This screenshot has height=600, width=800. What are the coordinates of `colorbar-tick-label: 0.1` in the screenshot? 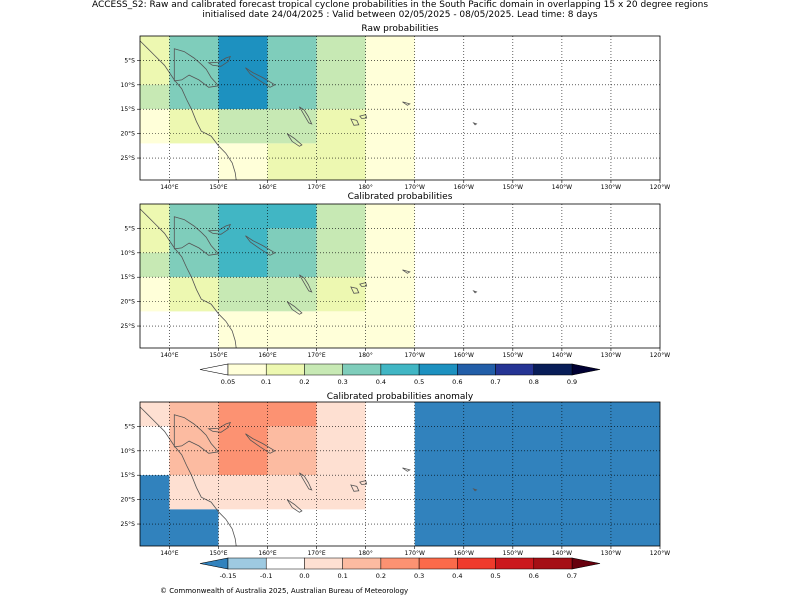 It's located at (342, 576).